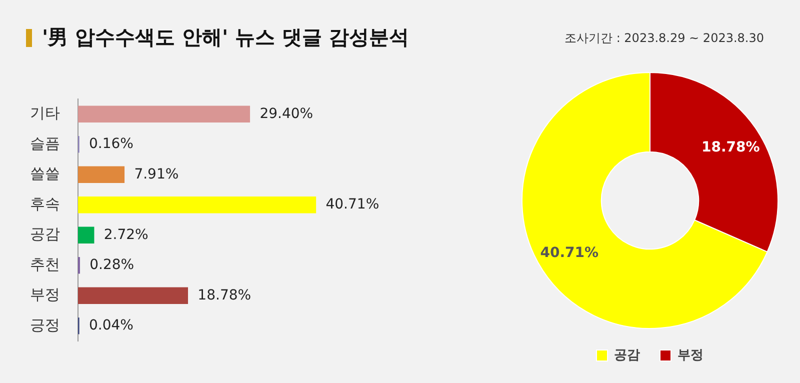  I want to click on y-tick-label: 기타, so click(45, 113).